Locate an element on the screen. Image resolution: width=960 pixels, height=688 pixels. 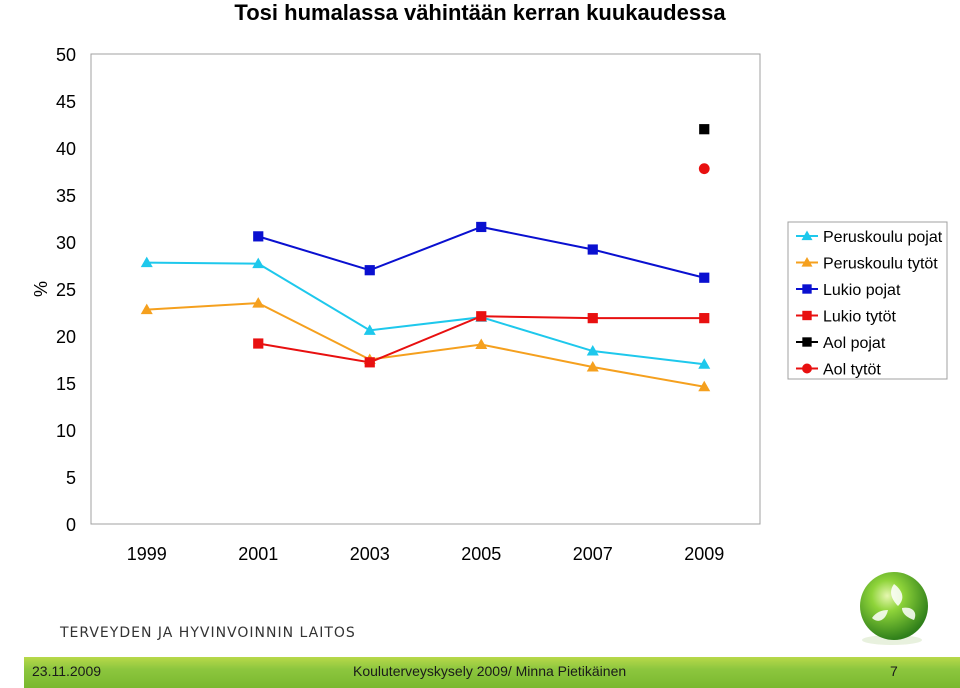
series-lukio-tyt-t is located at coordinates (481, 339).